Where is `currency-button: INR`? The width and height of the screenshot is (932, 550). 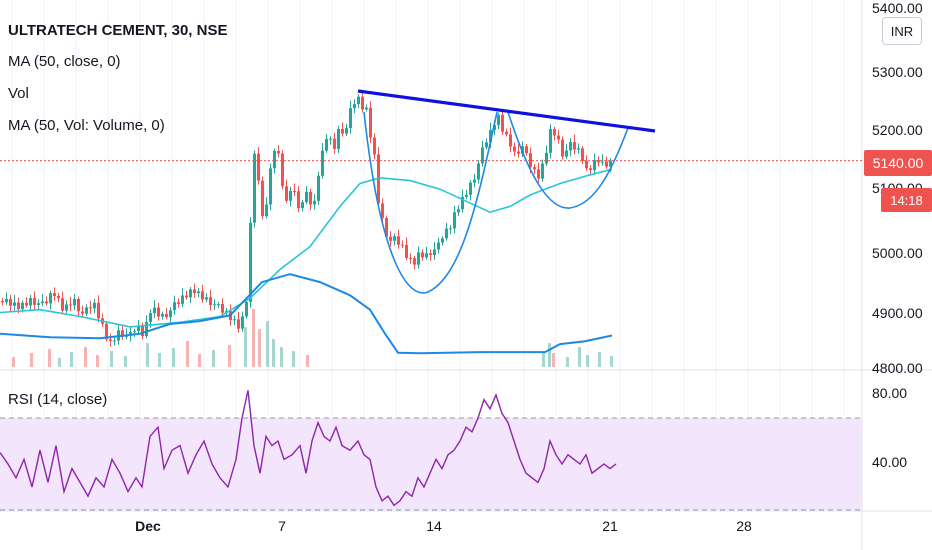 currency-button: INR is located at coordinates (902, 31).